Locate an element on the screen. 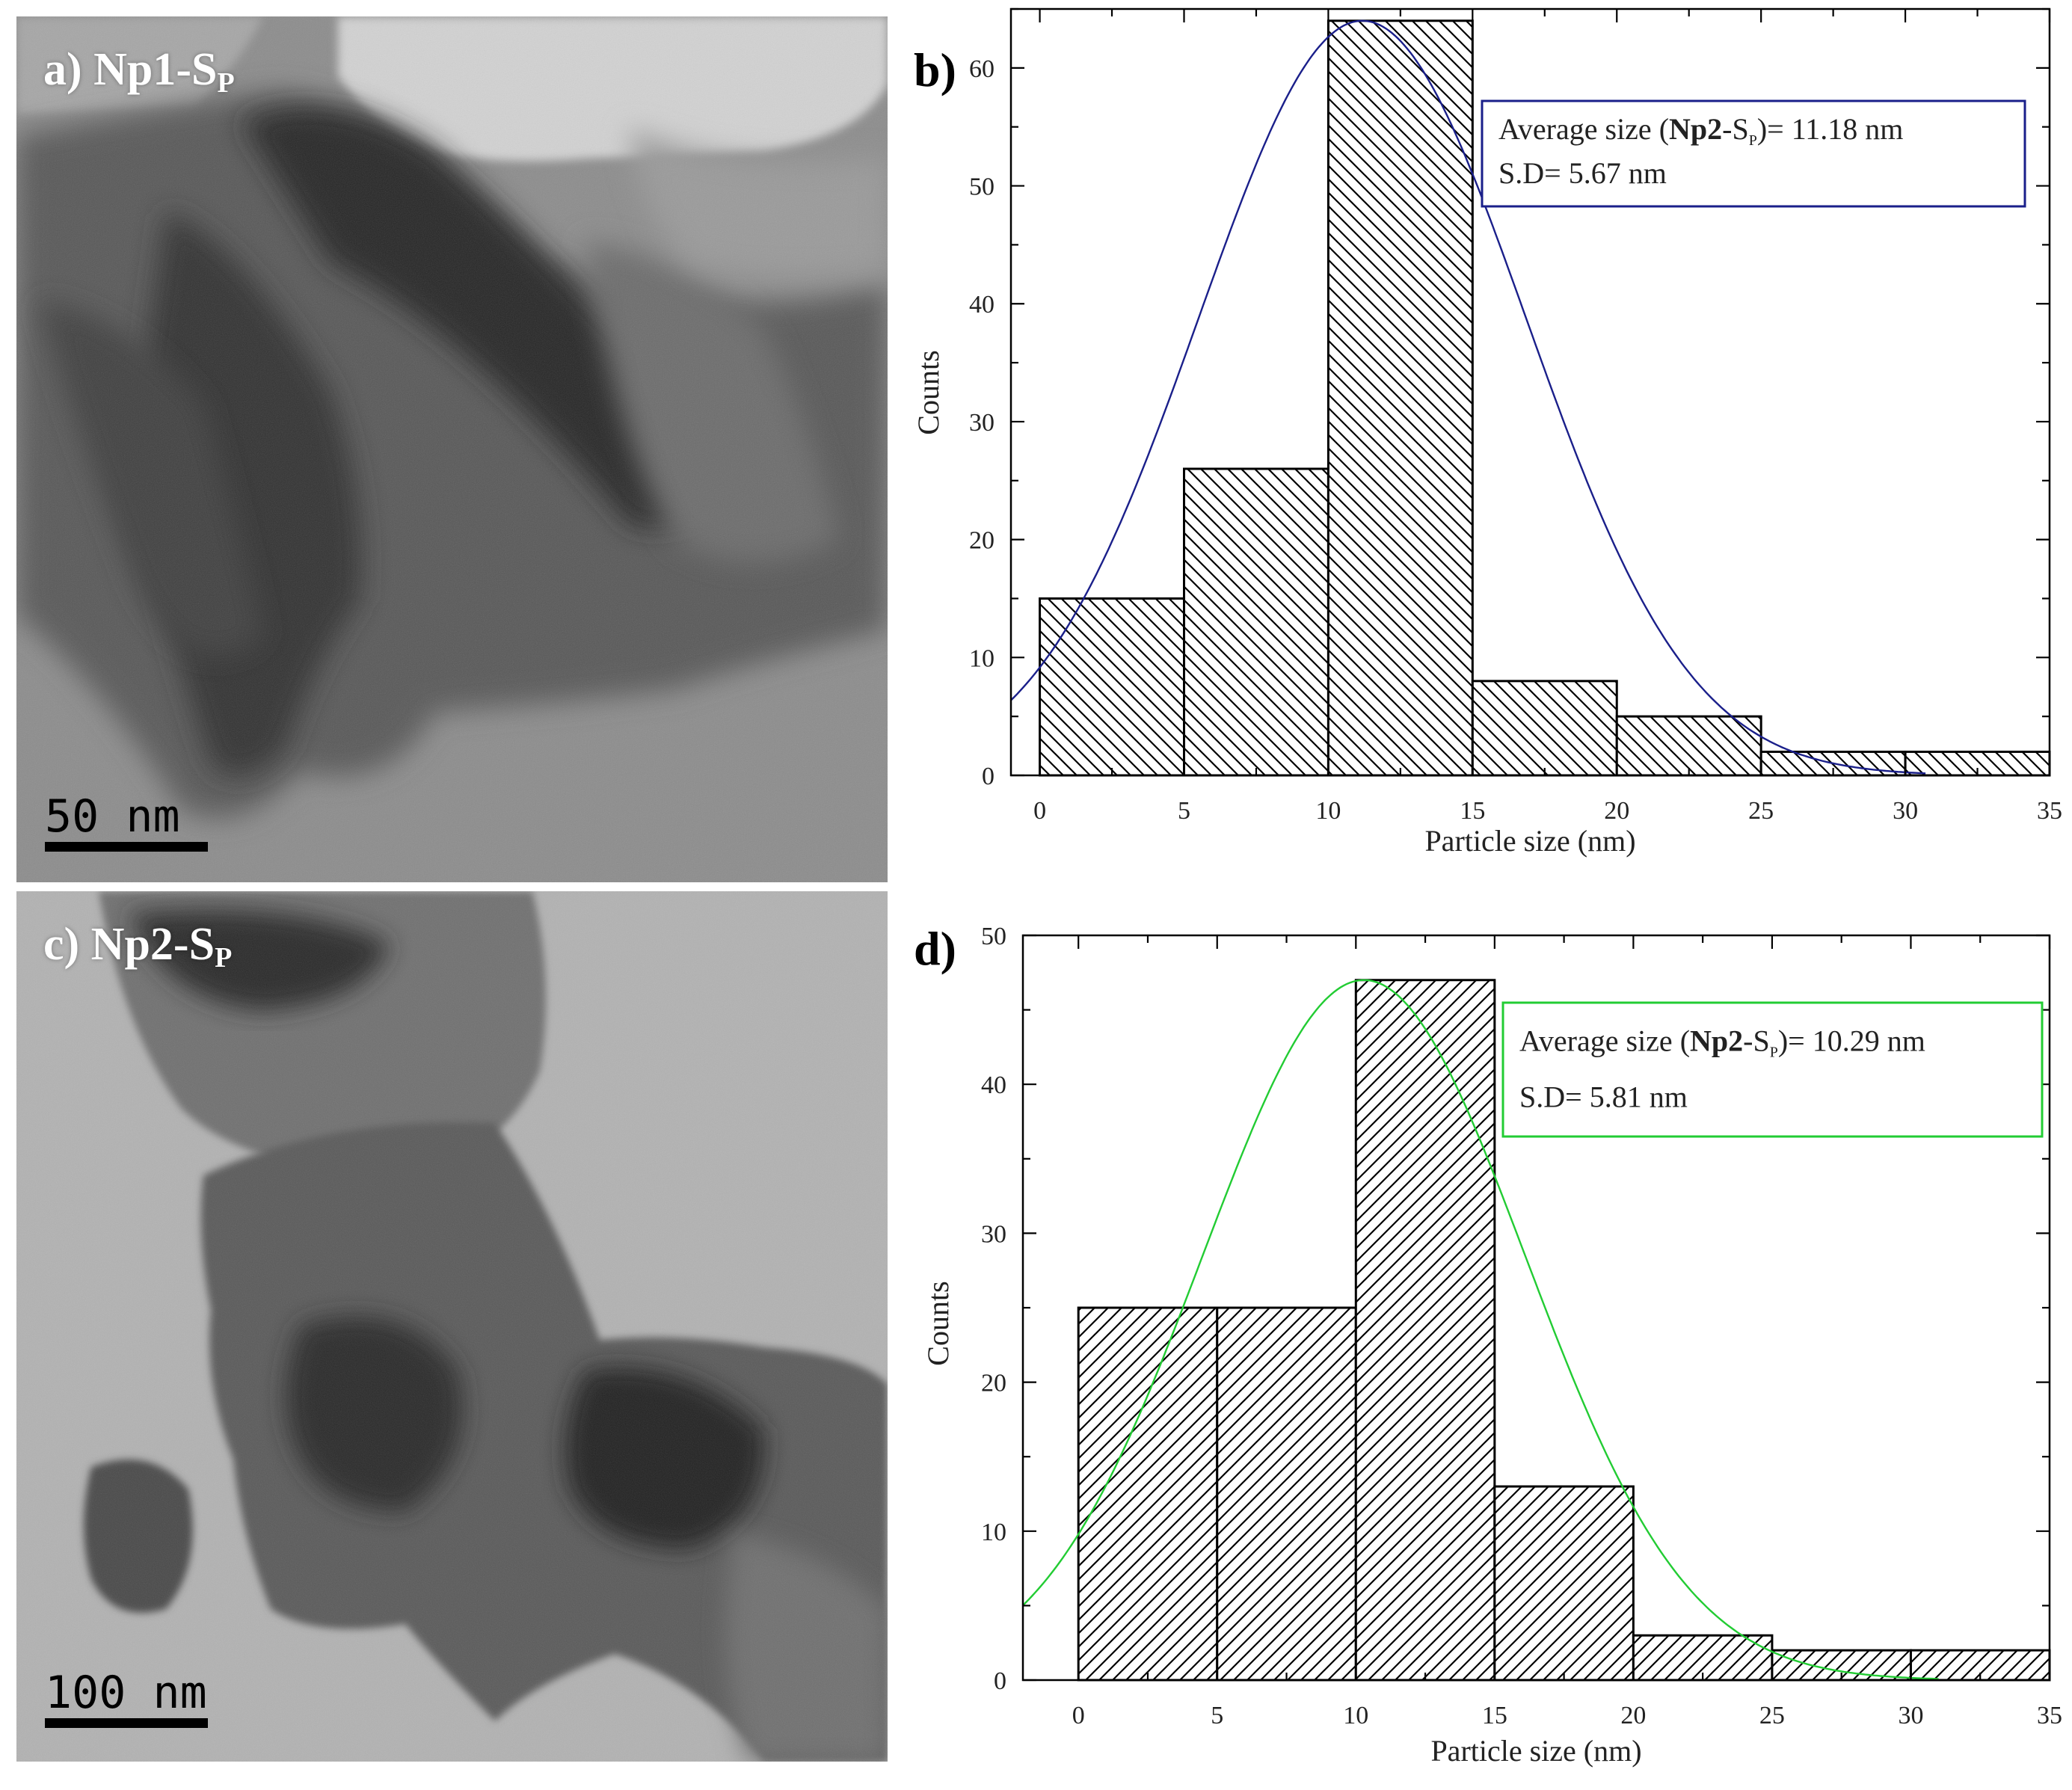  stats-standard-deviation: S.D= 5.81 nm is located at coordinates (1603, 1097).